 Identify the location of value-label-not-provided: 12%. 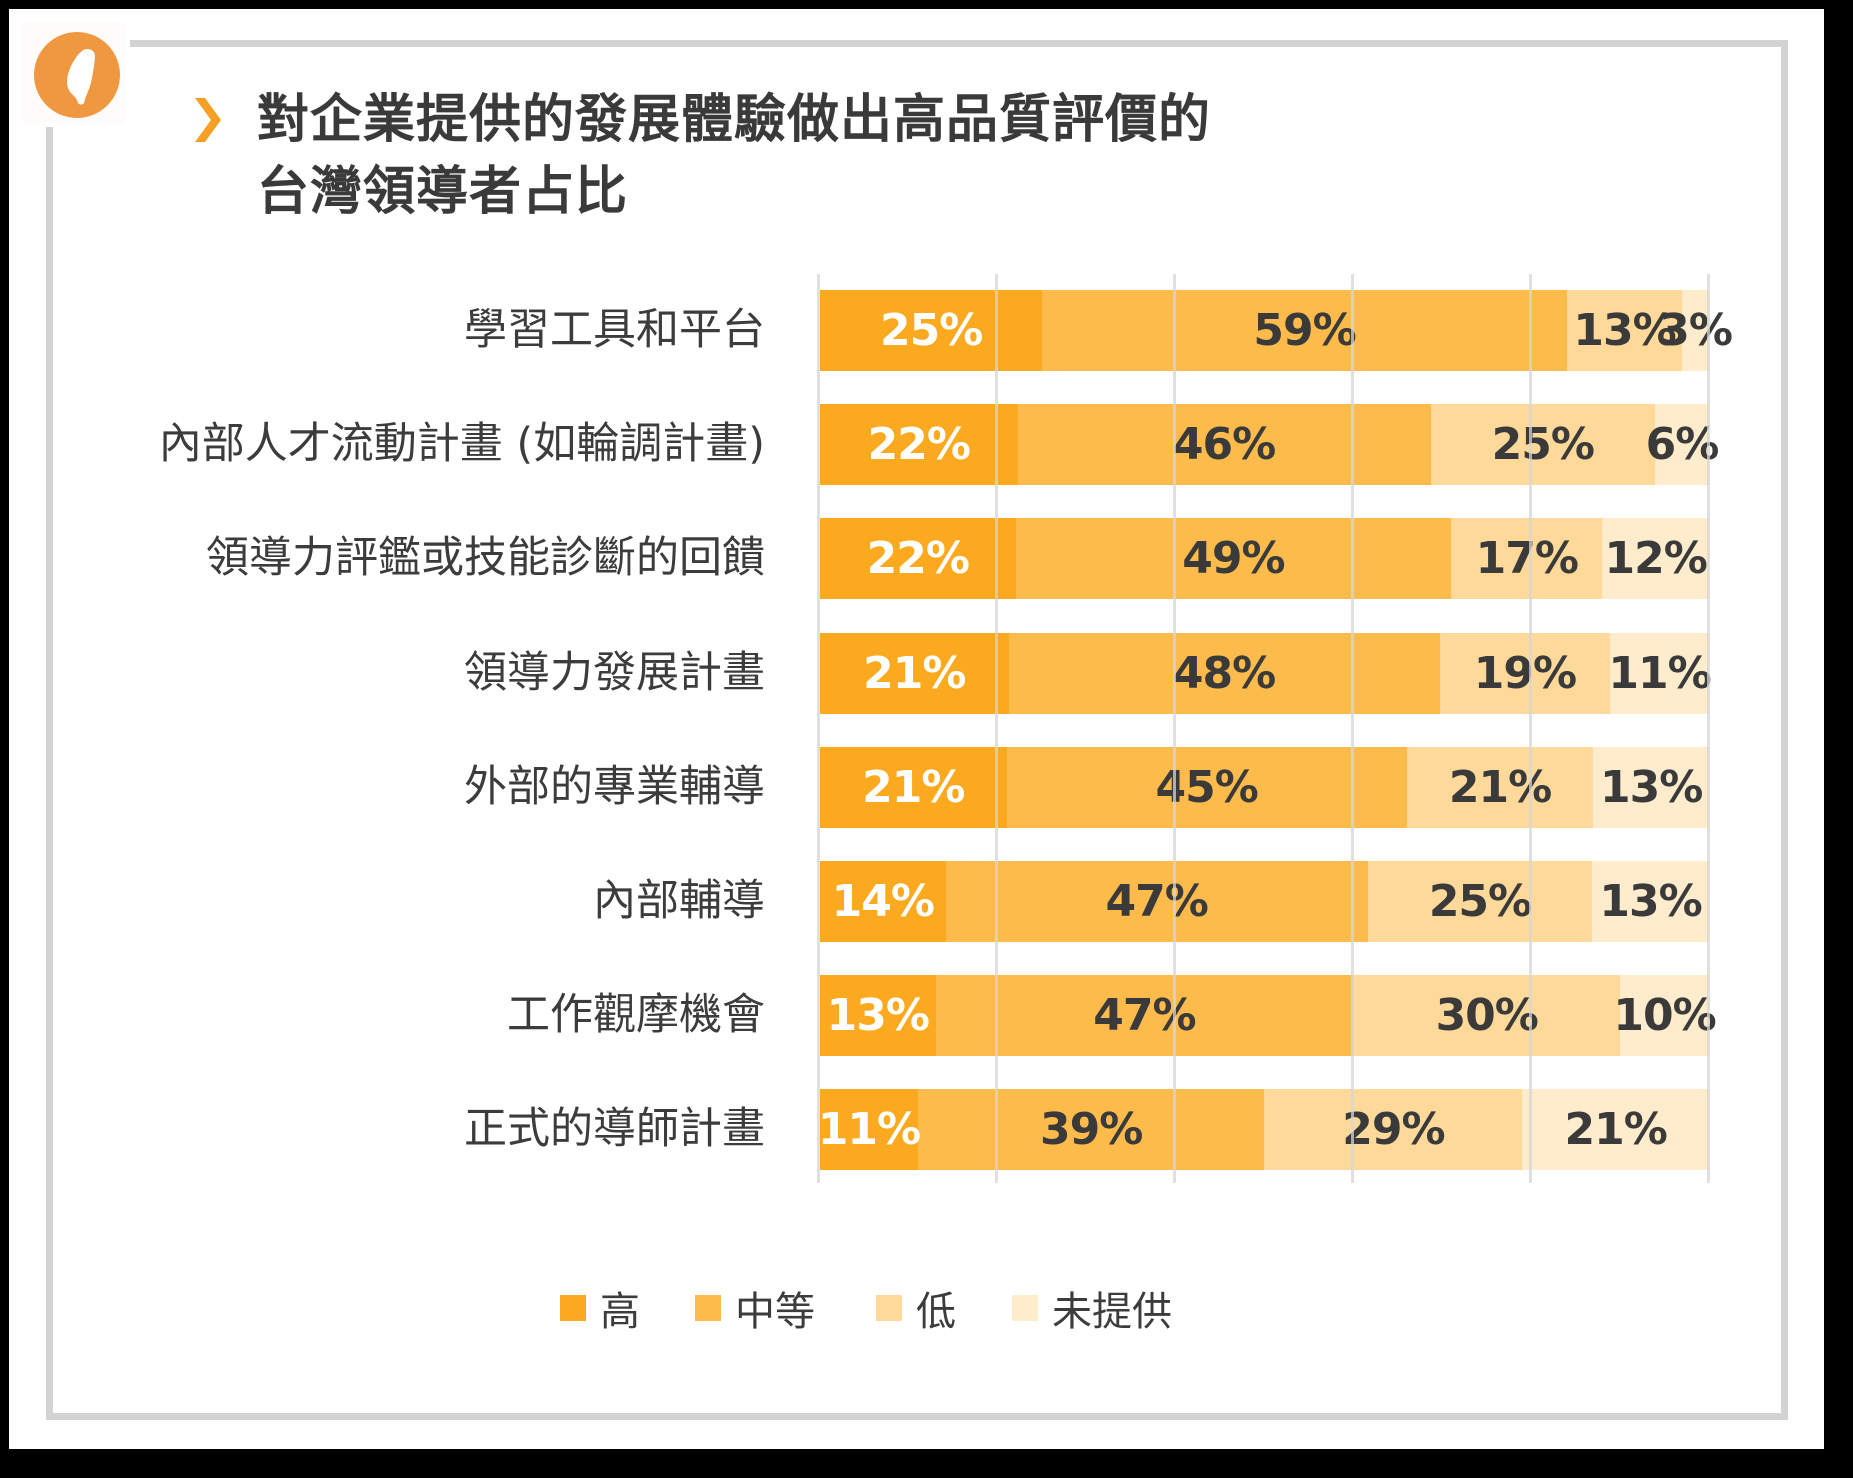
(1655, 558).